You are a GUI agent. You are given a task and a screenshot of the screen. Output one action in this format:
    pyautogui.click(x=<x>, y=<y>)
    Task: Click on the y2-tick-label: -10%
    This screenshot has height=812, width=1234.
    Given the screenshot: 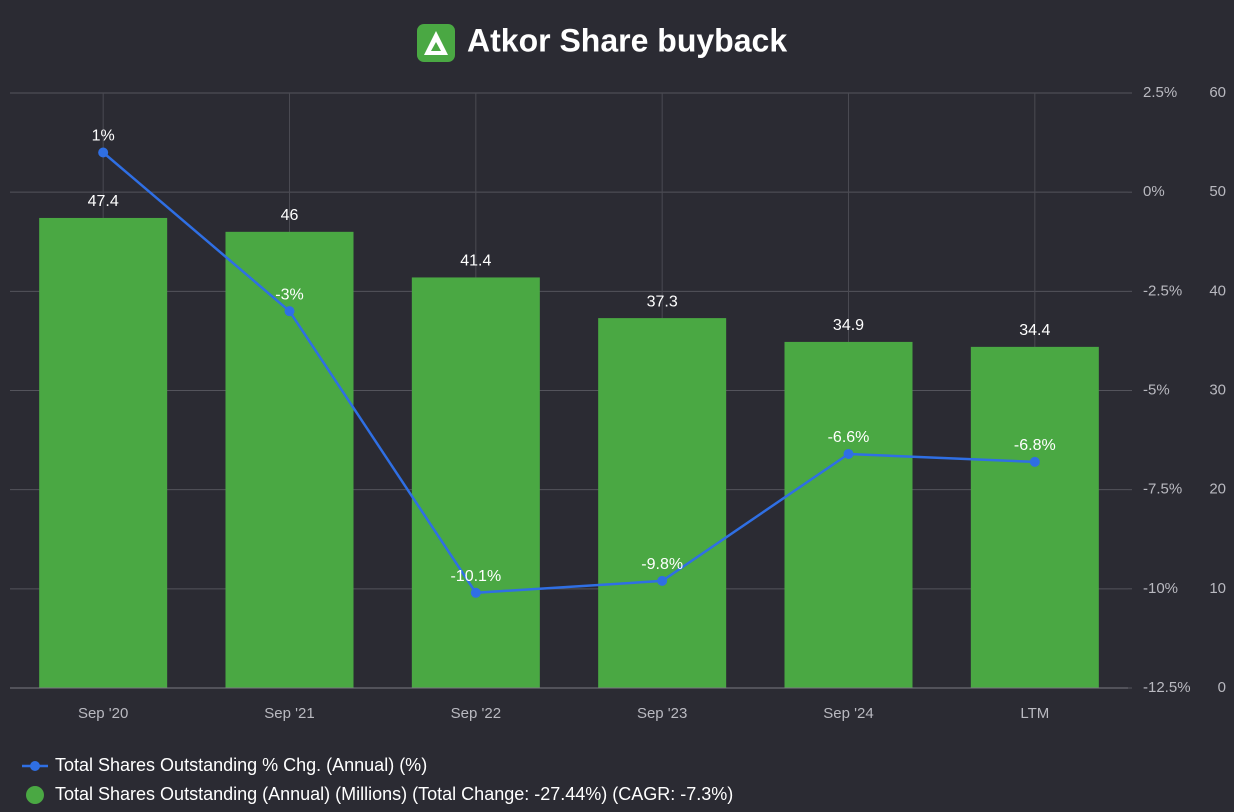 What is the action you would take?
    pyautogui.click(x=1160, y=588)
    